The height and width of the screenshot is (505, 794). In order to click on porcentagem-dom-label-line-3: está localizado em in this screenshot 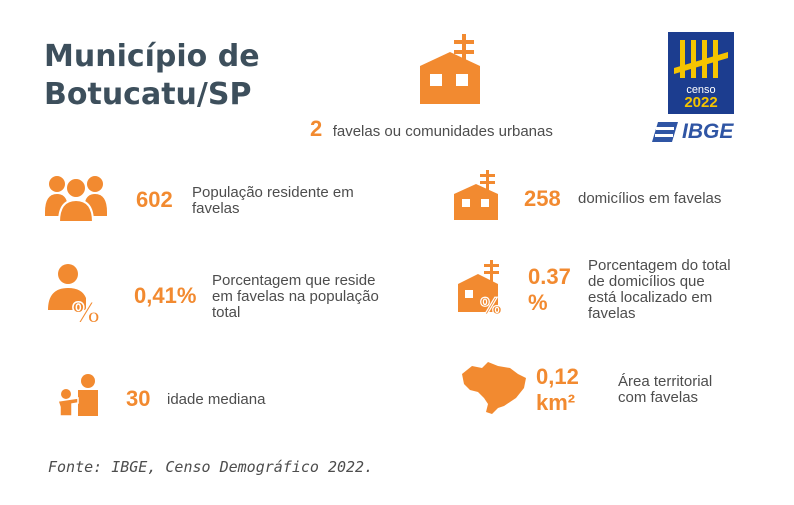, I will do `click(650, 297)`.